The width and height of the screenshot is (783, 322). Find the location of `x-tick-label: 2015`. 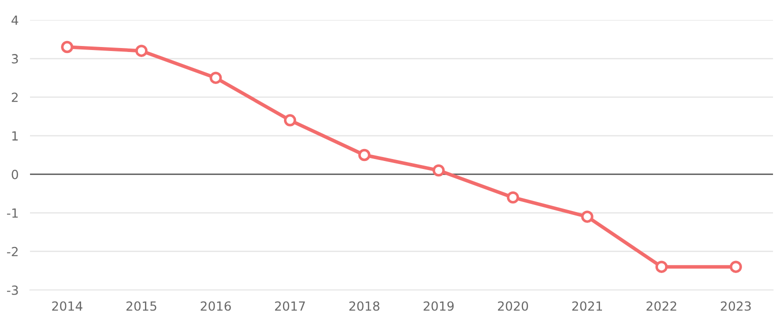

x-tick-label: 2015 is located at coordinates (141, 306).